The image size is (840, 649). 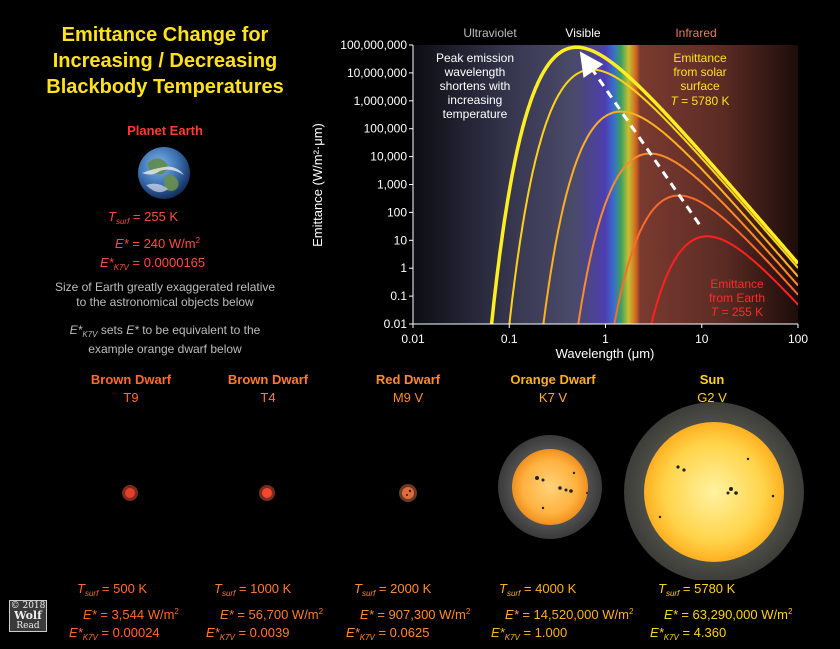 What do you see at coordinates (165, 130) in the screenshot?
I see `earth-heading: Planet Earth` at bounding box center [165, 130].